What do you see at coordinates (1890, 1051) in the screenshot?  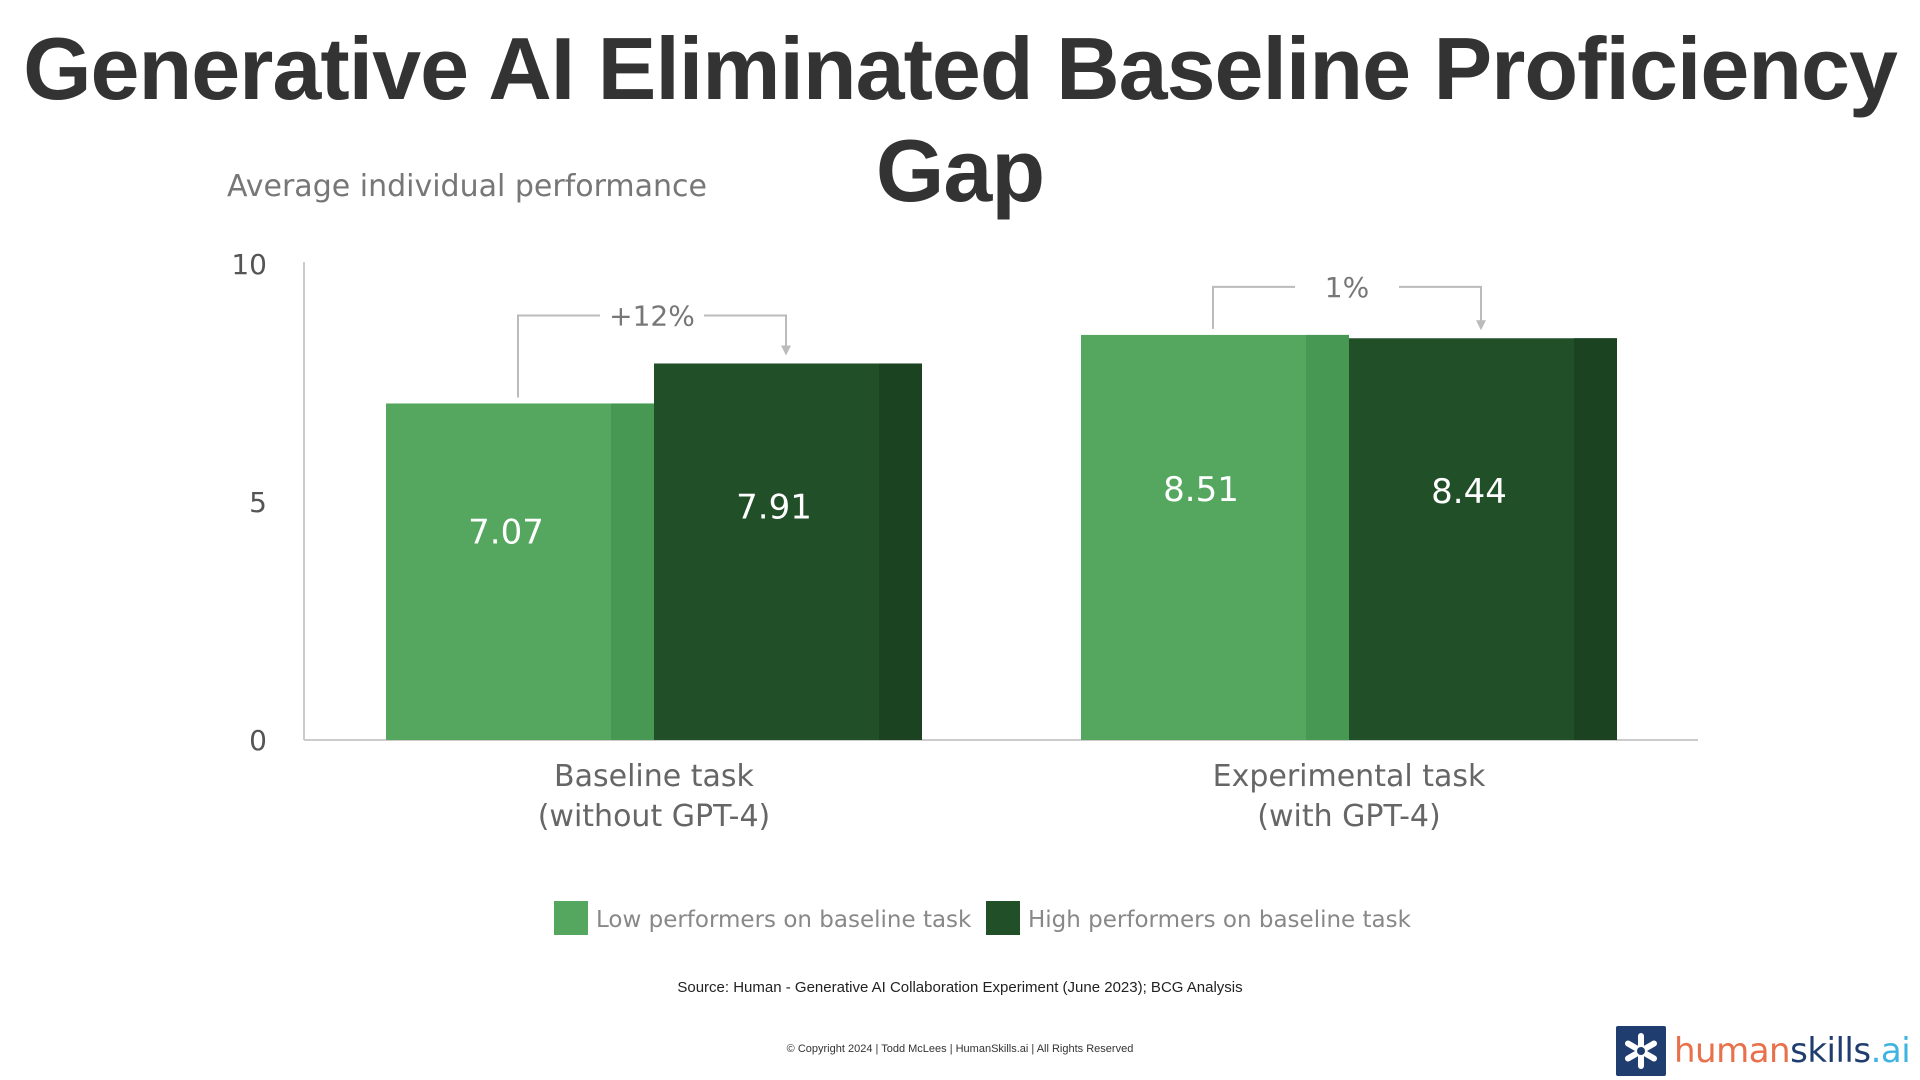 I see `logo-ai: .ai` at bounding box center [1890, 1051].